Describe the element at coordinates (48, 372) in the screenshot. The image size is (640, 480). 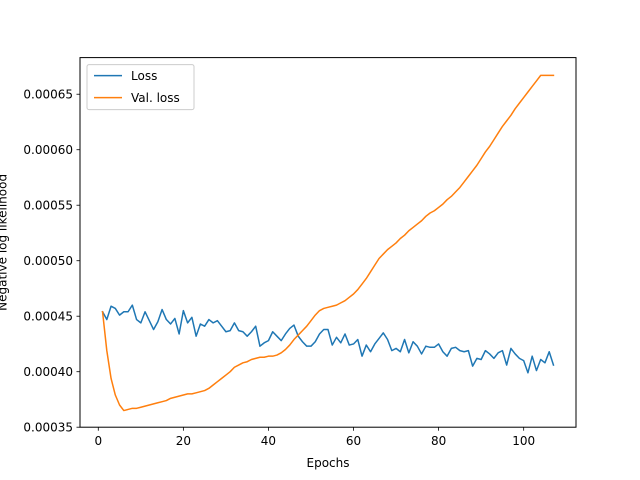
I see `y-tick-label: 0.00040` at that location.